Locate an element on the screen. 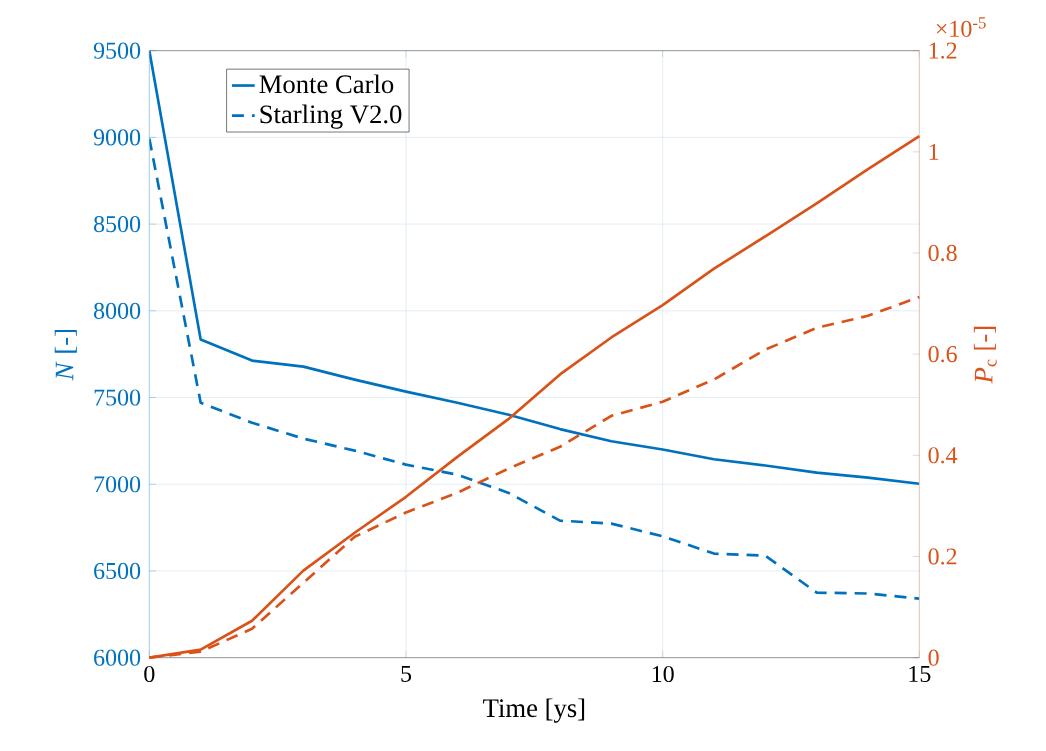  text: ×10$^{-5}$ is located at coordinates (961, 27).